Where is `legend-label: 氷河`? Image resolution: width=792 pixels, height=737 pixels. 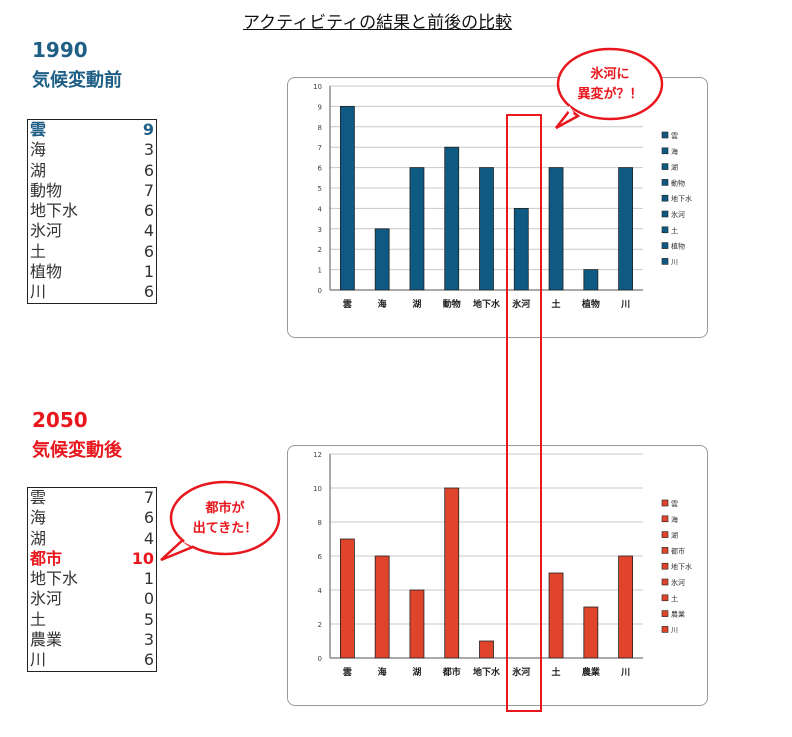
legend-label: 氷河 is located at coordinates (678, 582).